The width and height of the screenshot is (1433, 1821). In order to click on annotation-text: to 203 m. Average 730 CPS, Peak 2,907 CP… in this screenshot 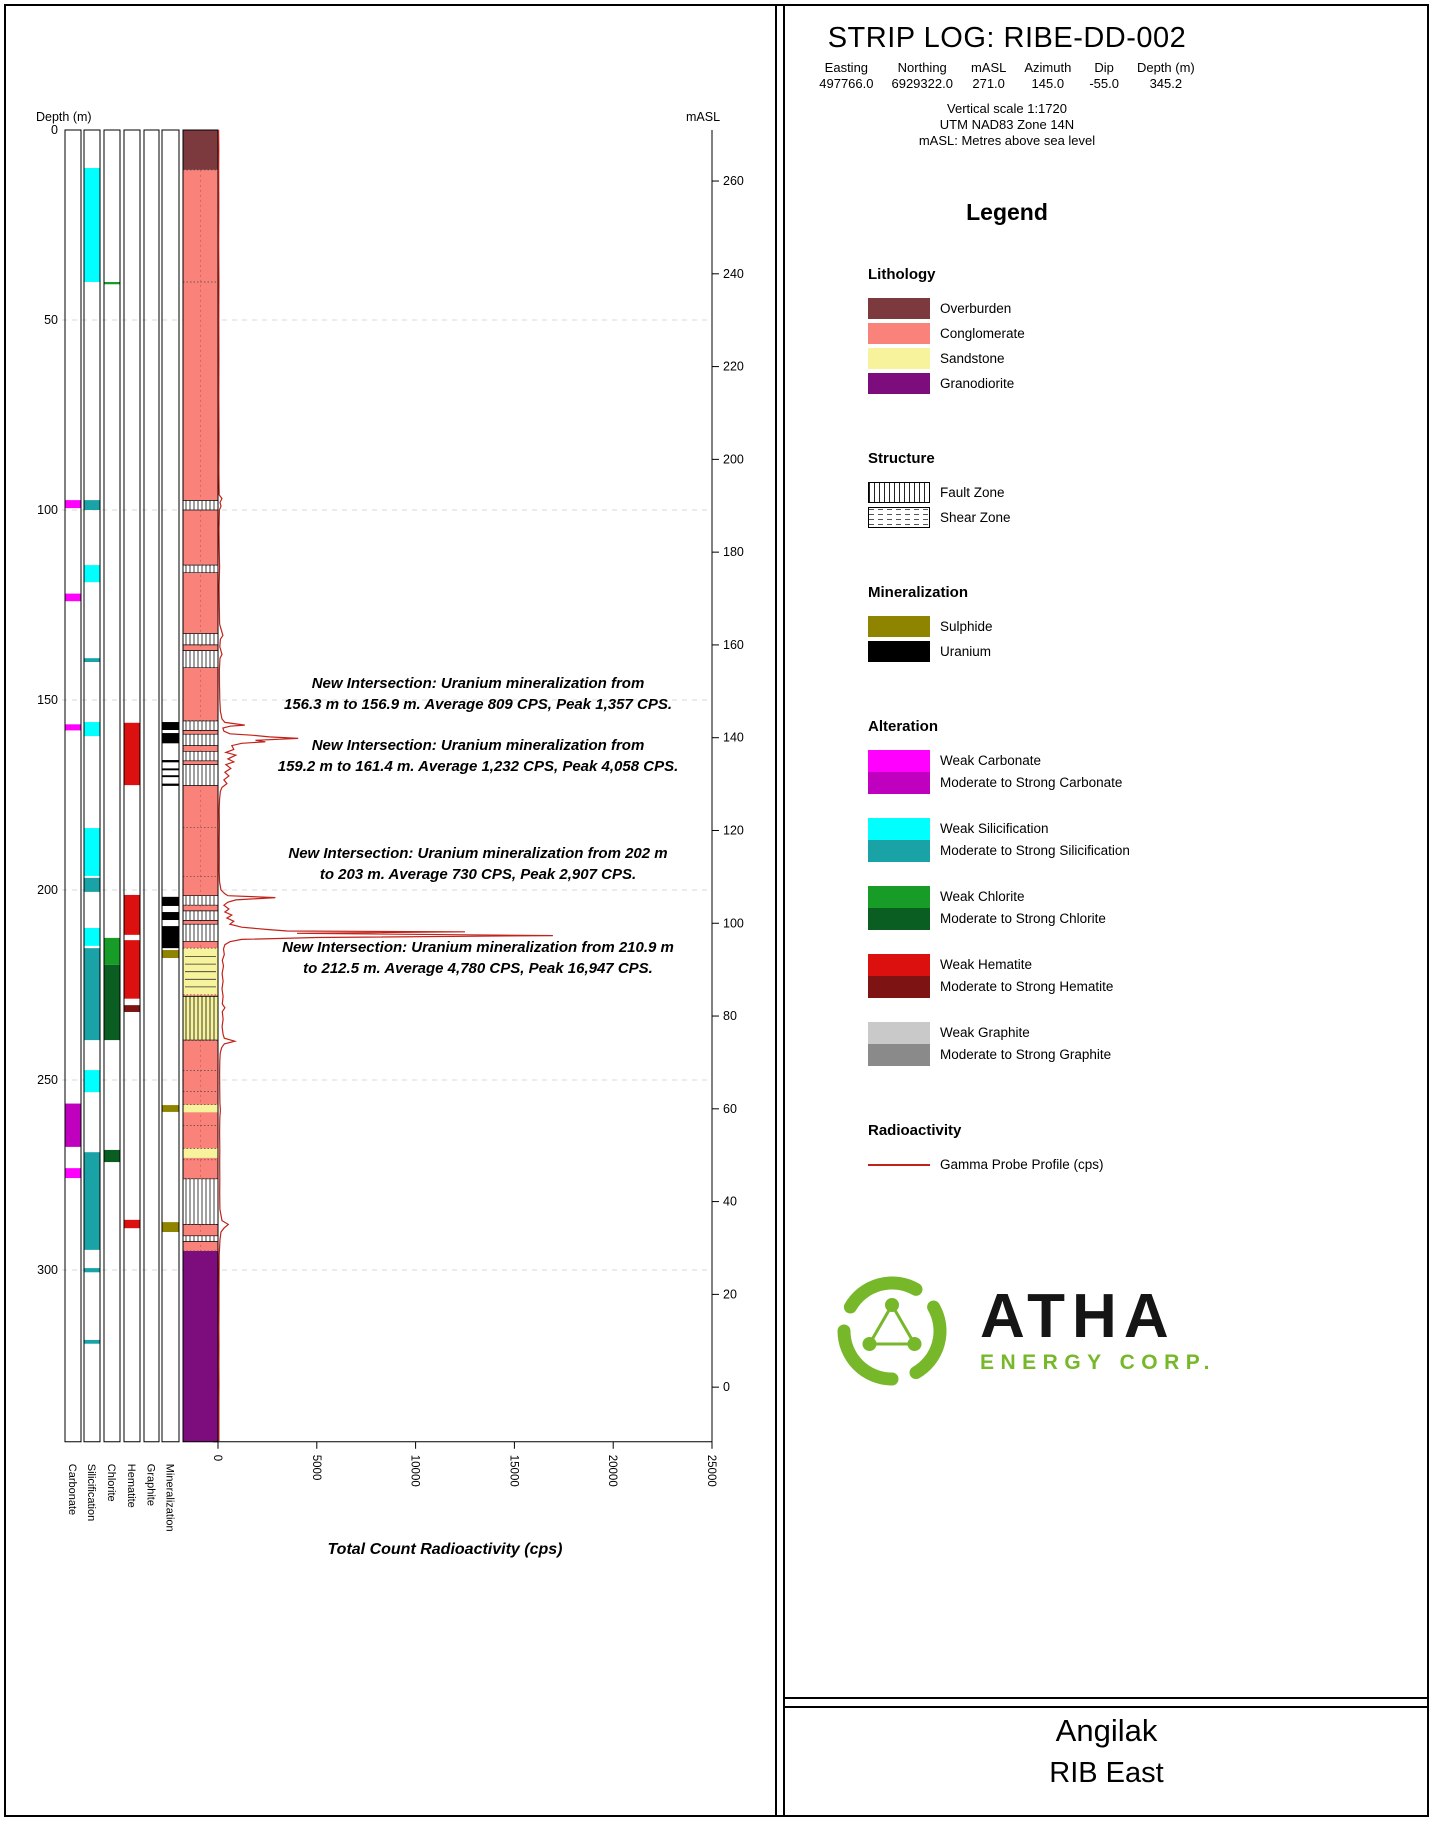, I will do `click(478, 874)`.